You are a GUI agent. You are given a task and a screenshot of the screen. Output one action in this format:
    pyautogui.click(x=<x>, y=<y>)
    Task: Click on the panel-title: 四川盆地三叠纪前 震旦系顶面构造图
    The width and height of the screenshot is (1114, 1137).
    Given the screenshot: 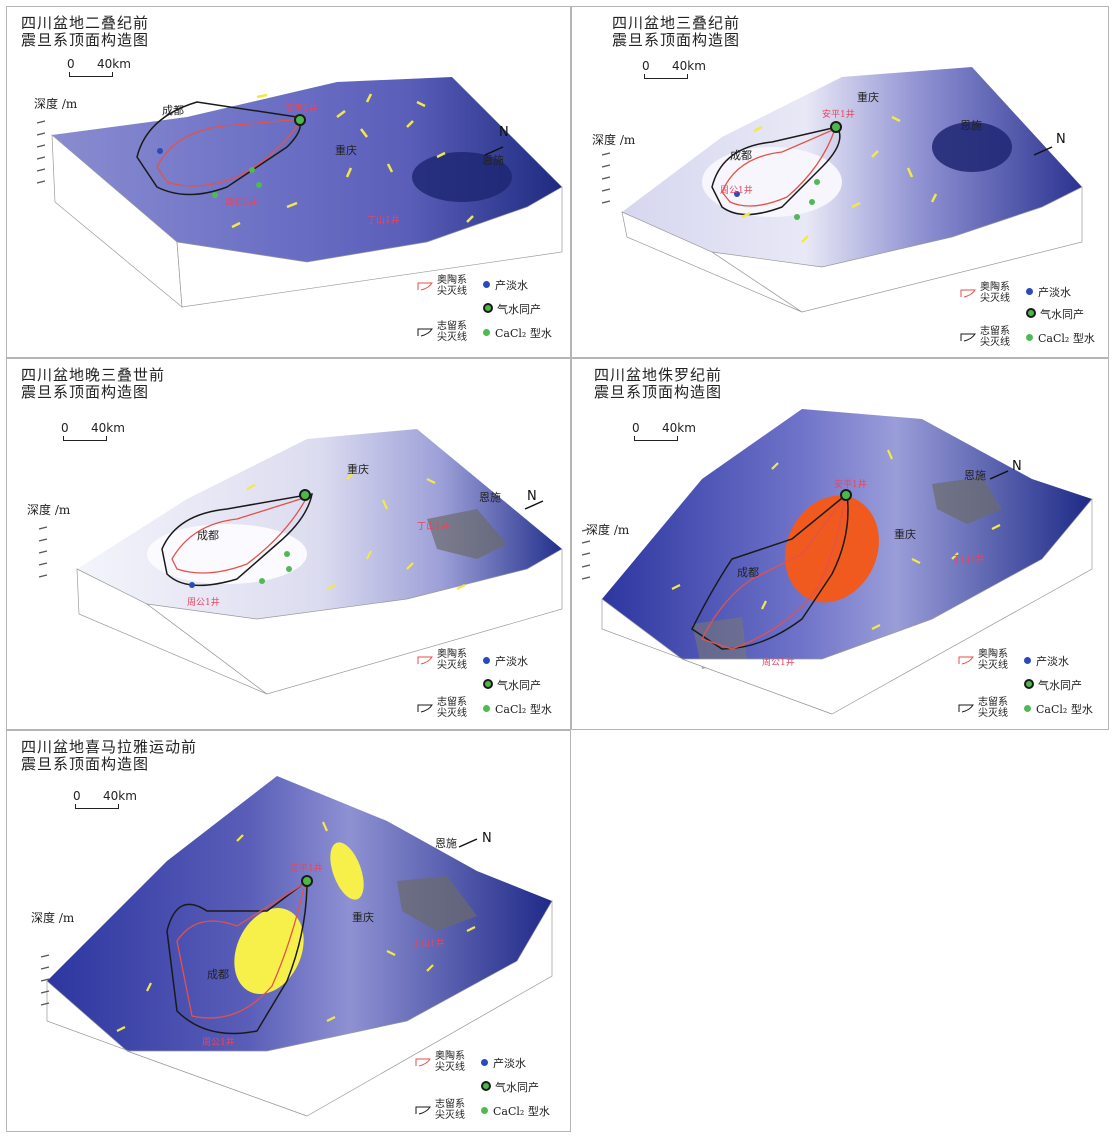 What is the action you would take?
    pyautogui.click(x=676, y=31)
    